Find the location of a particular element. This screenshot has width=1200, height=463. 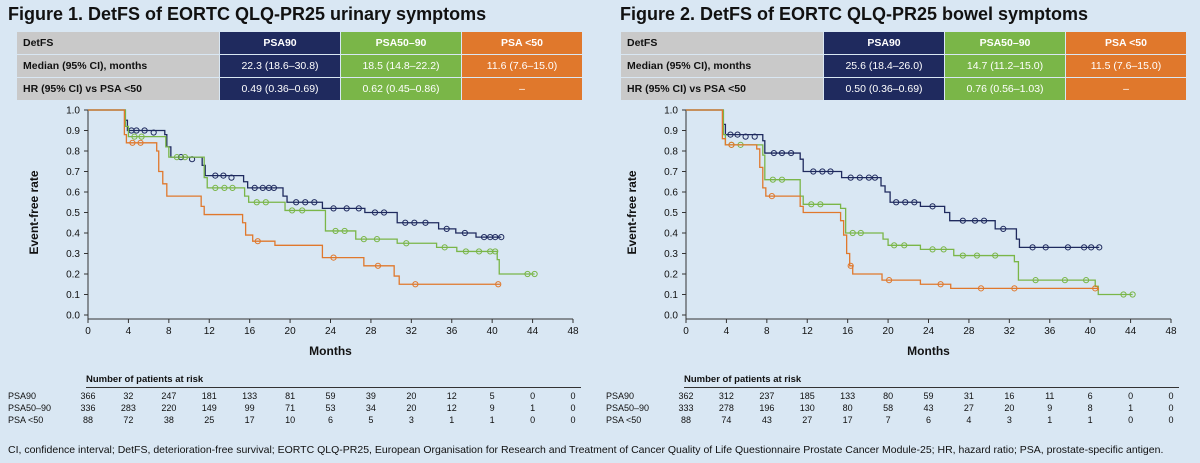

risk-table-rule is located at coordinates (333, 387).